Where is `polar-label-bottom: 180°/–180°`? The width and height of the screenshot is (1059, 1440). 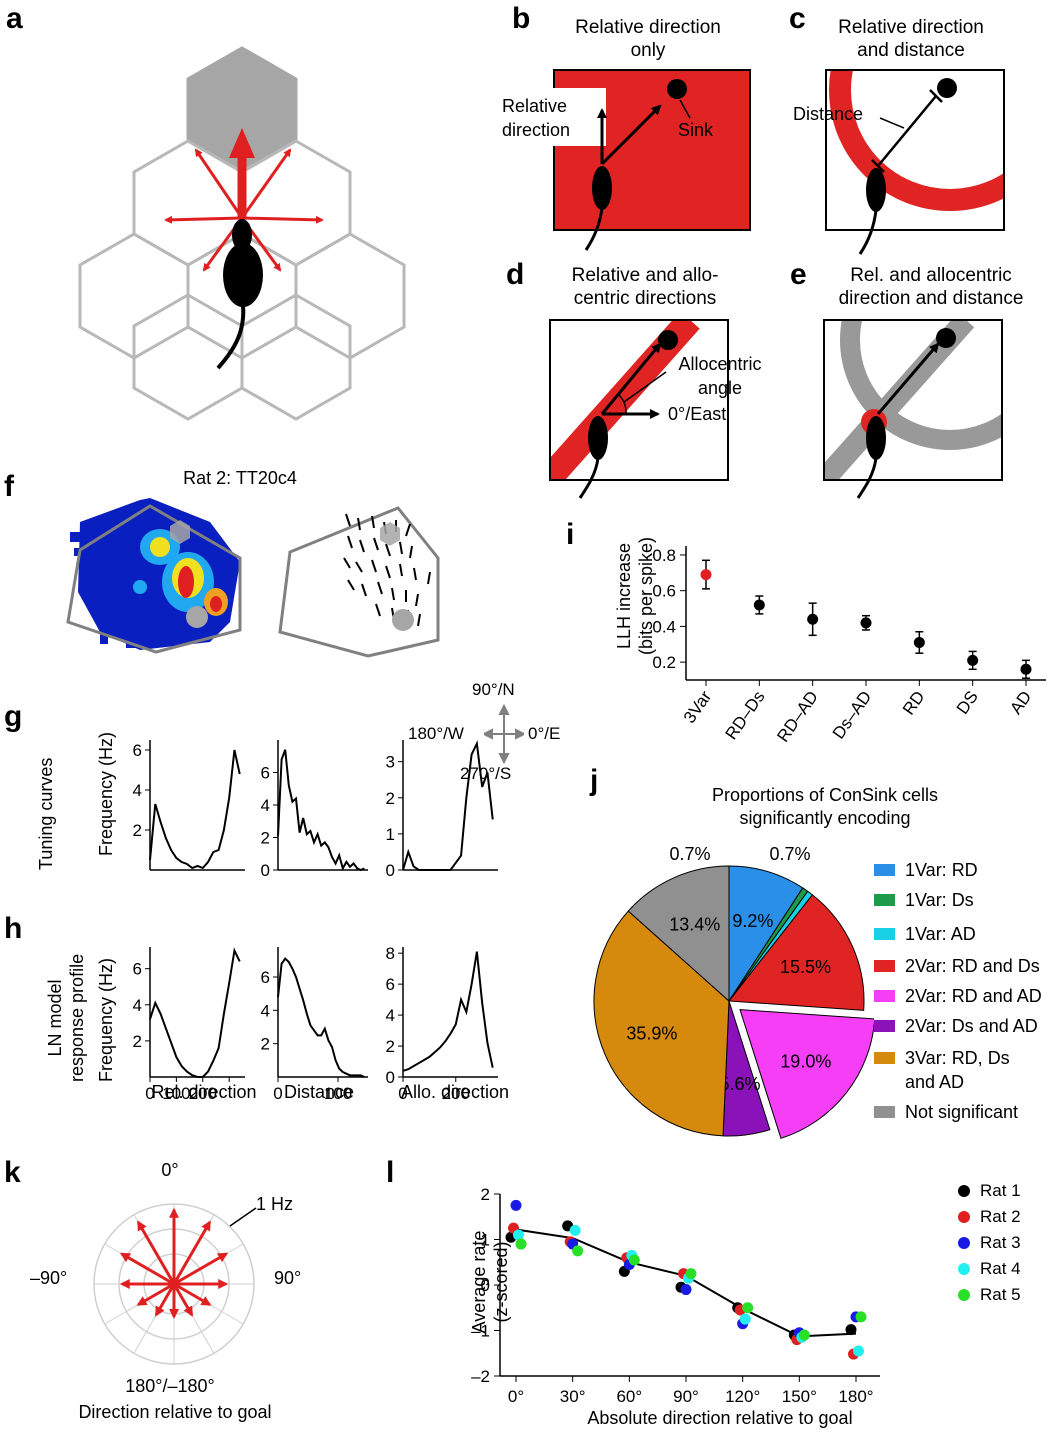
polar-label-bottom: 180°/–180° is located at coordinates (170, 1386).